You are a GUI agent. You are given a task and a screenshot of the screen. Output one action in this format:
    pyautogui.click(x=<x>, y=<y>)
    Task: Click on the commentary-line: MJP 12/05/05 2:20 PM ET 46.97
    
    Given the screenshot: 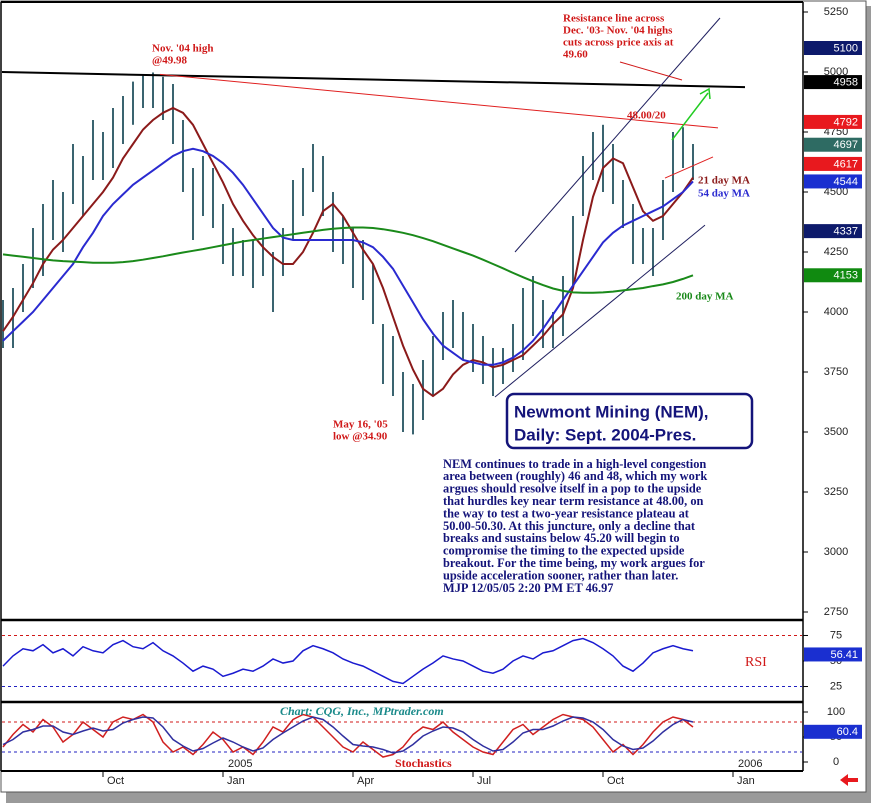 What is the action you would take?
    pyautogui.click(x=528, y=588)
    